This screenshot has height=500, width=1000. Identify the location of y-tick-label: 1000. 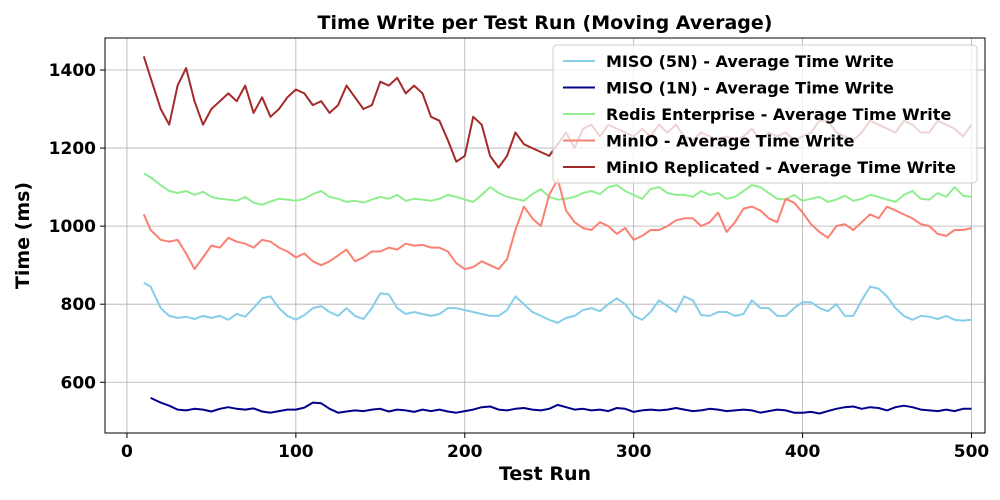
(72, 227).